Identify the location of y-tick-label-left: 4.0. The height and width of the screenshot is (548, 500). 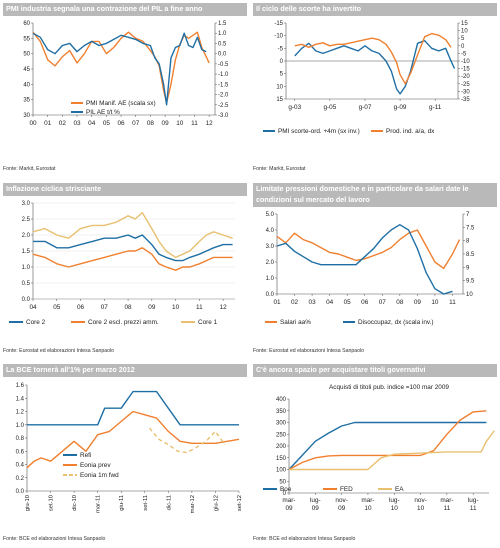
(270, 231).